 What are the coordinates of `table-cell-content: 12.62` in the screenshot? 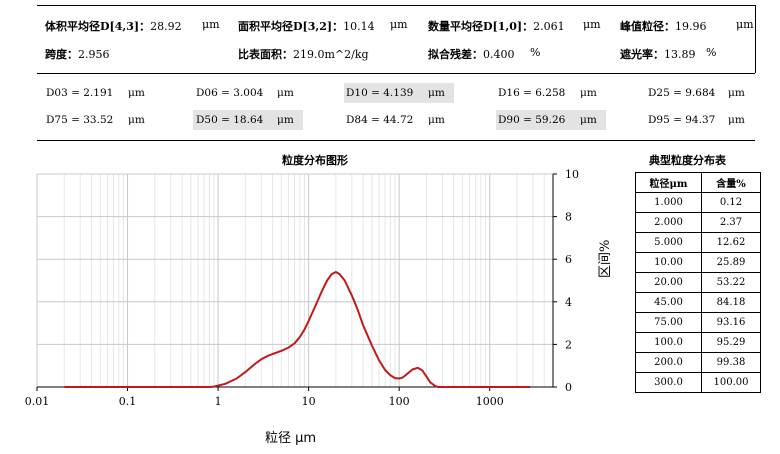 It's located at (731, 242).